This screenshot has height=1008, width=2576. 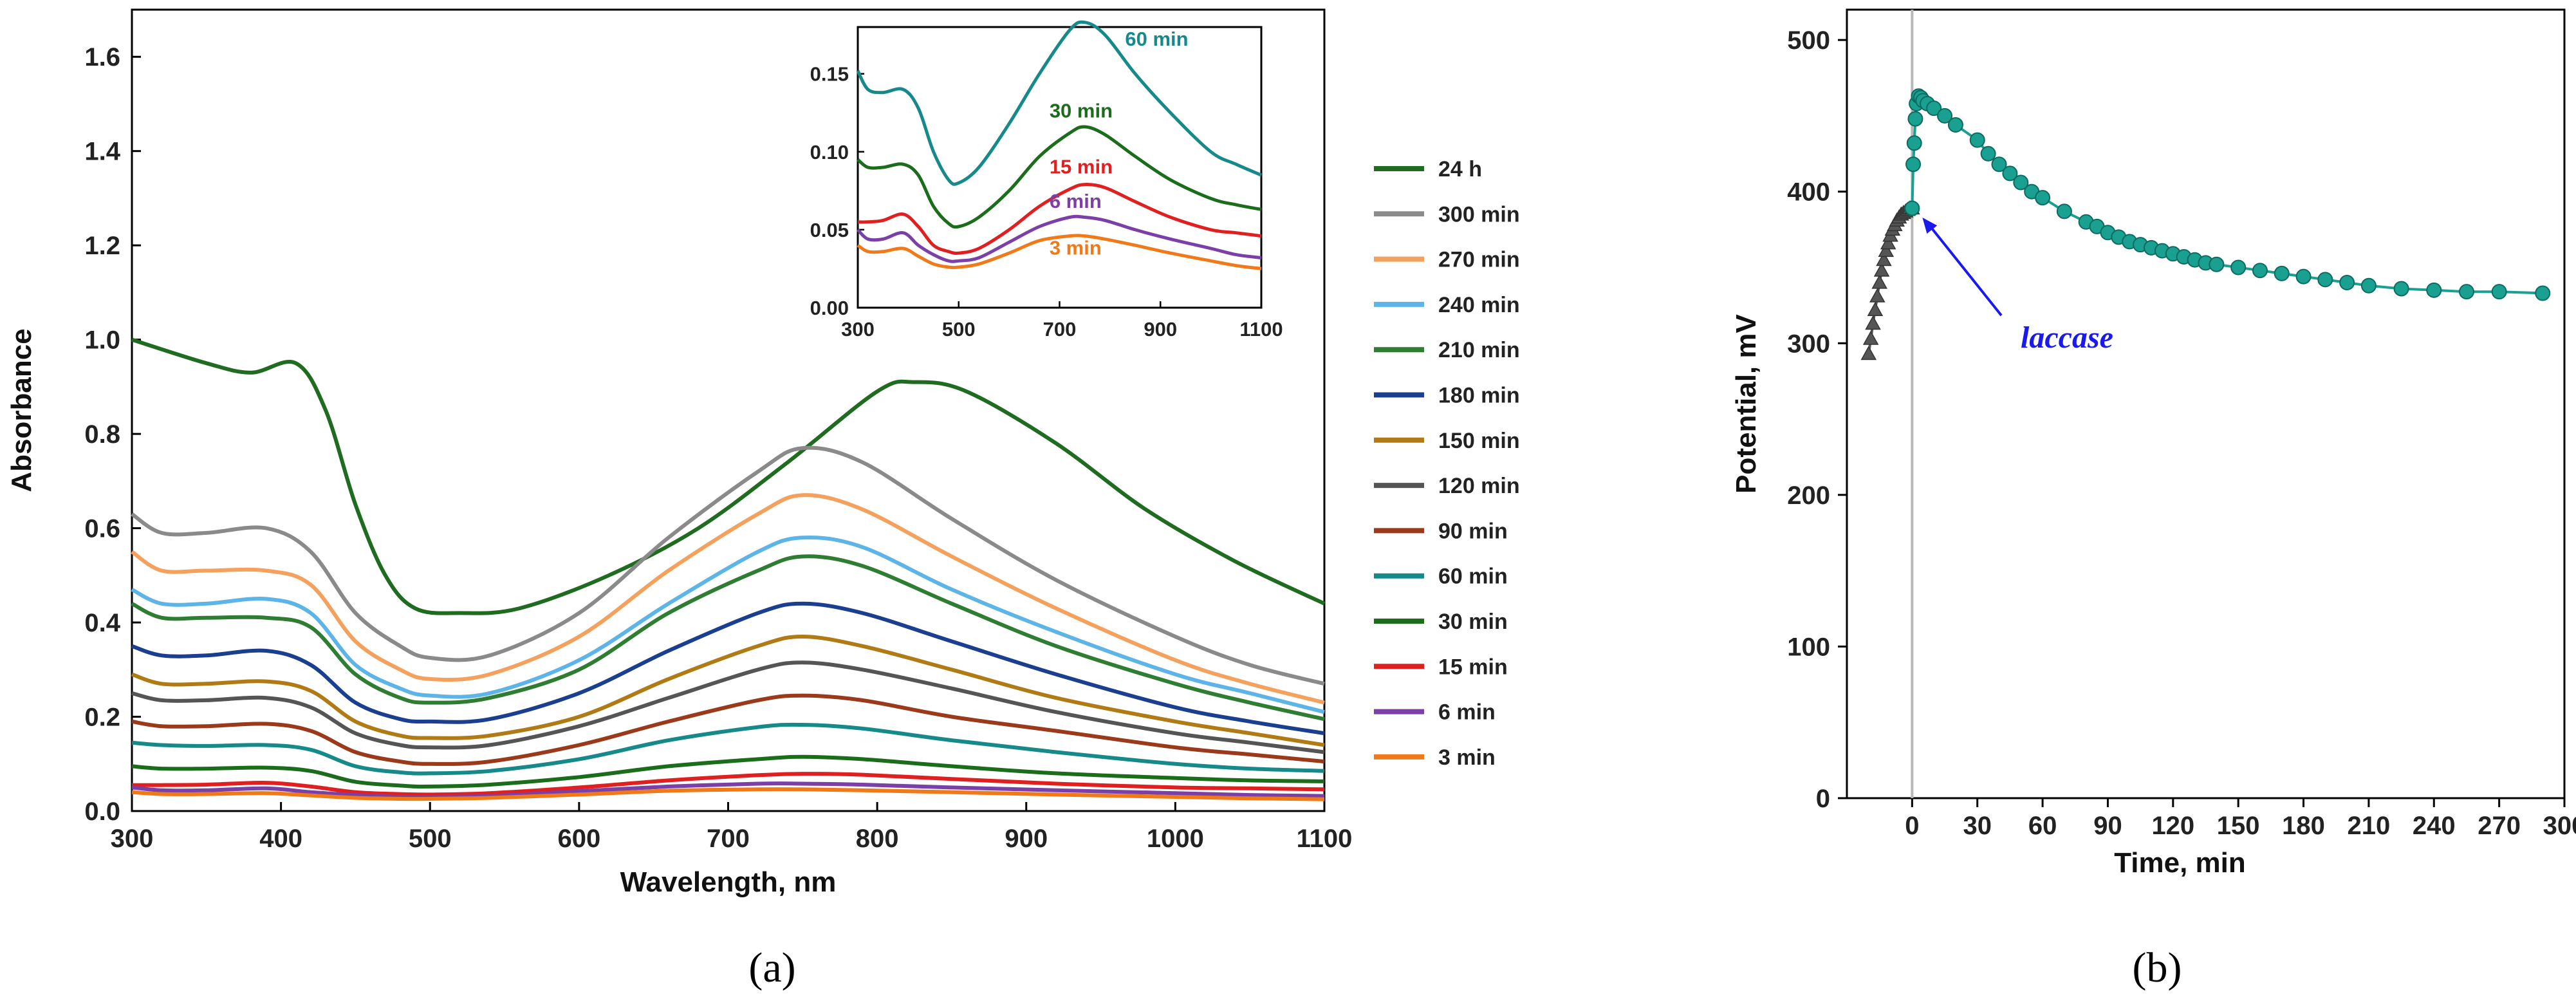 What do you see at coordinates (579, 839) in the screenshot?
I see `x-tick-label-a: 600` at bounding box center [579, 839].